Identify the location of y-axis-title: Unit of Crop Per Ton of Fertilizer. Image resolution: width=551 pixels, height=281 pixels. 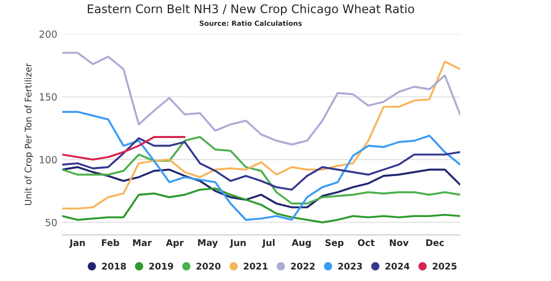
(29, 134).